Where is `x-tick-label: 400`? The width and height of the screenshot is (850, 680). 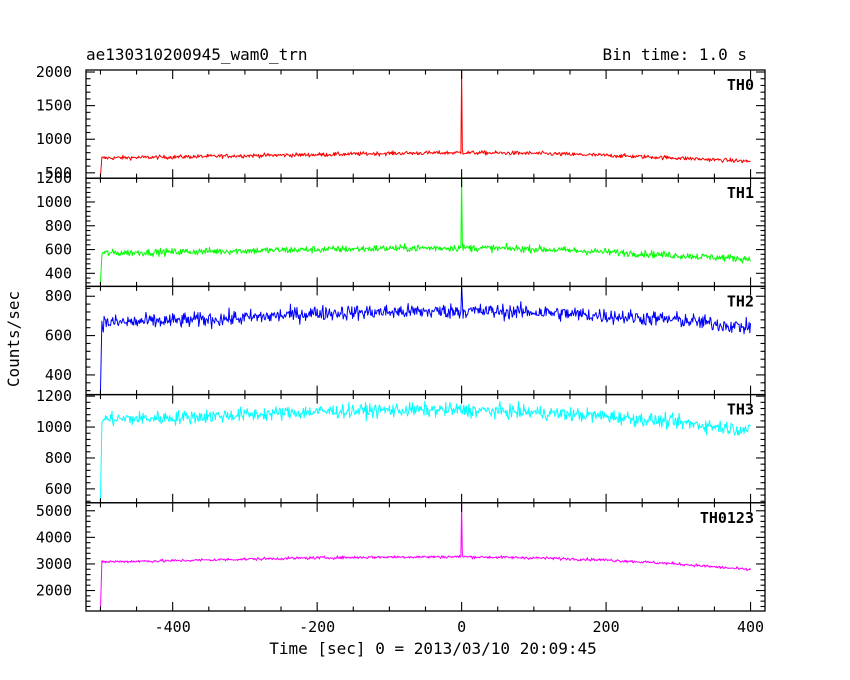
x-tick-label: 400 is located at coordinates (750, 627).